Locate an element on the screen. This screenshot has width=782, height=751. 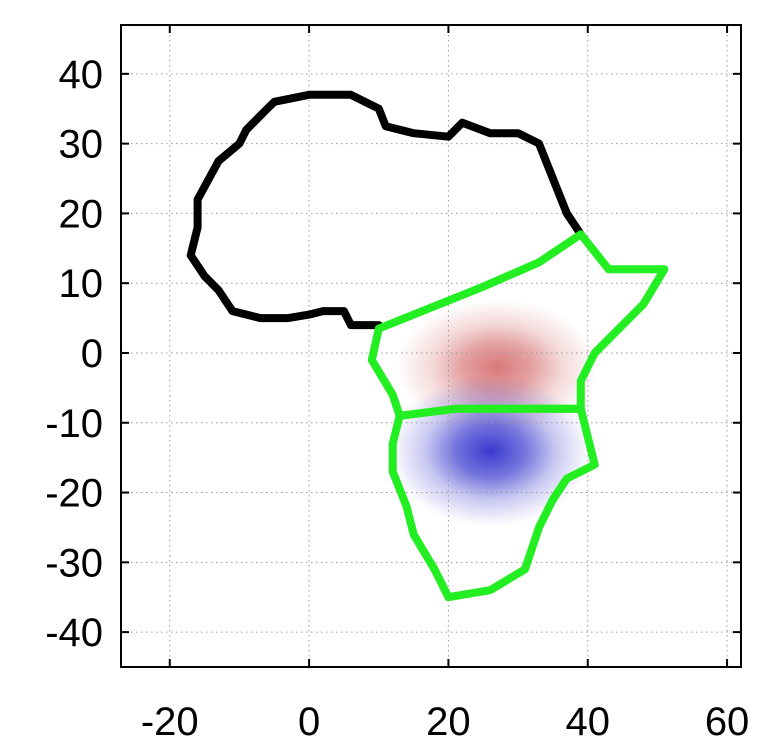
region-north is located at coordinates (518, 325).